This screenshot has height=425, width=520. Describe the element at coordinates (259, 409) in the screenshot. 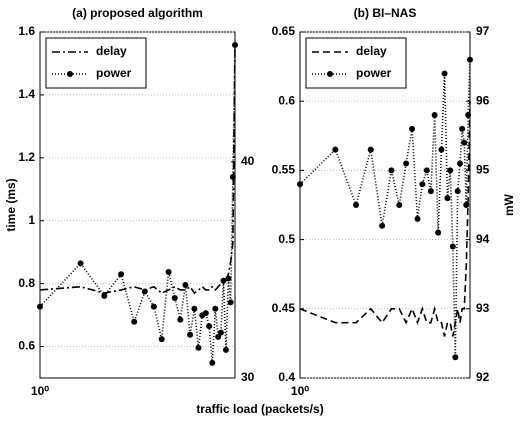

I see `x-axis-label: traffic load (packets/s)` at that location.